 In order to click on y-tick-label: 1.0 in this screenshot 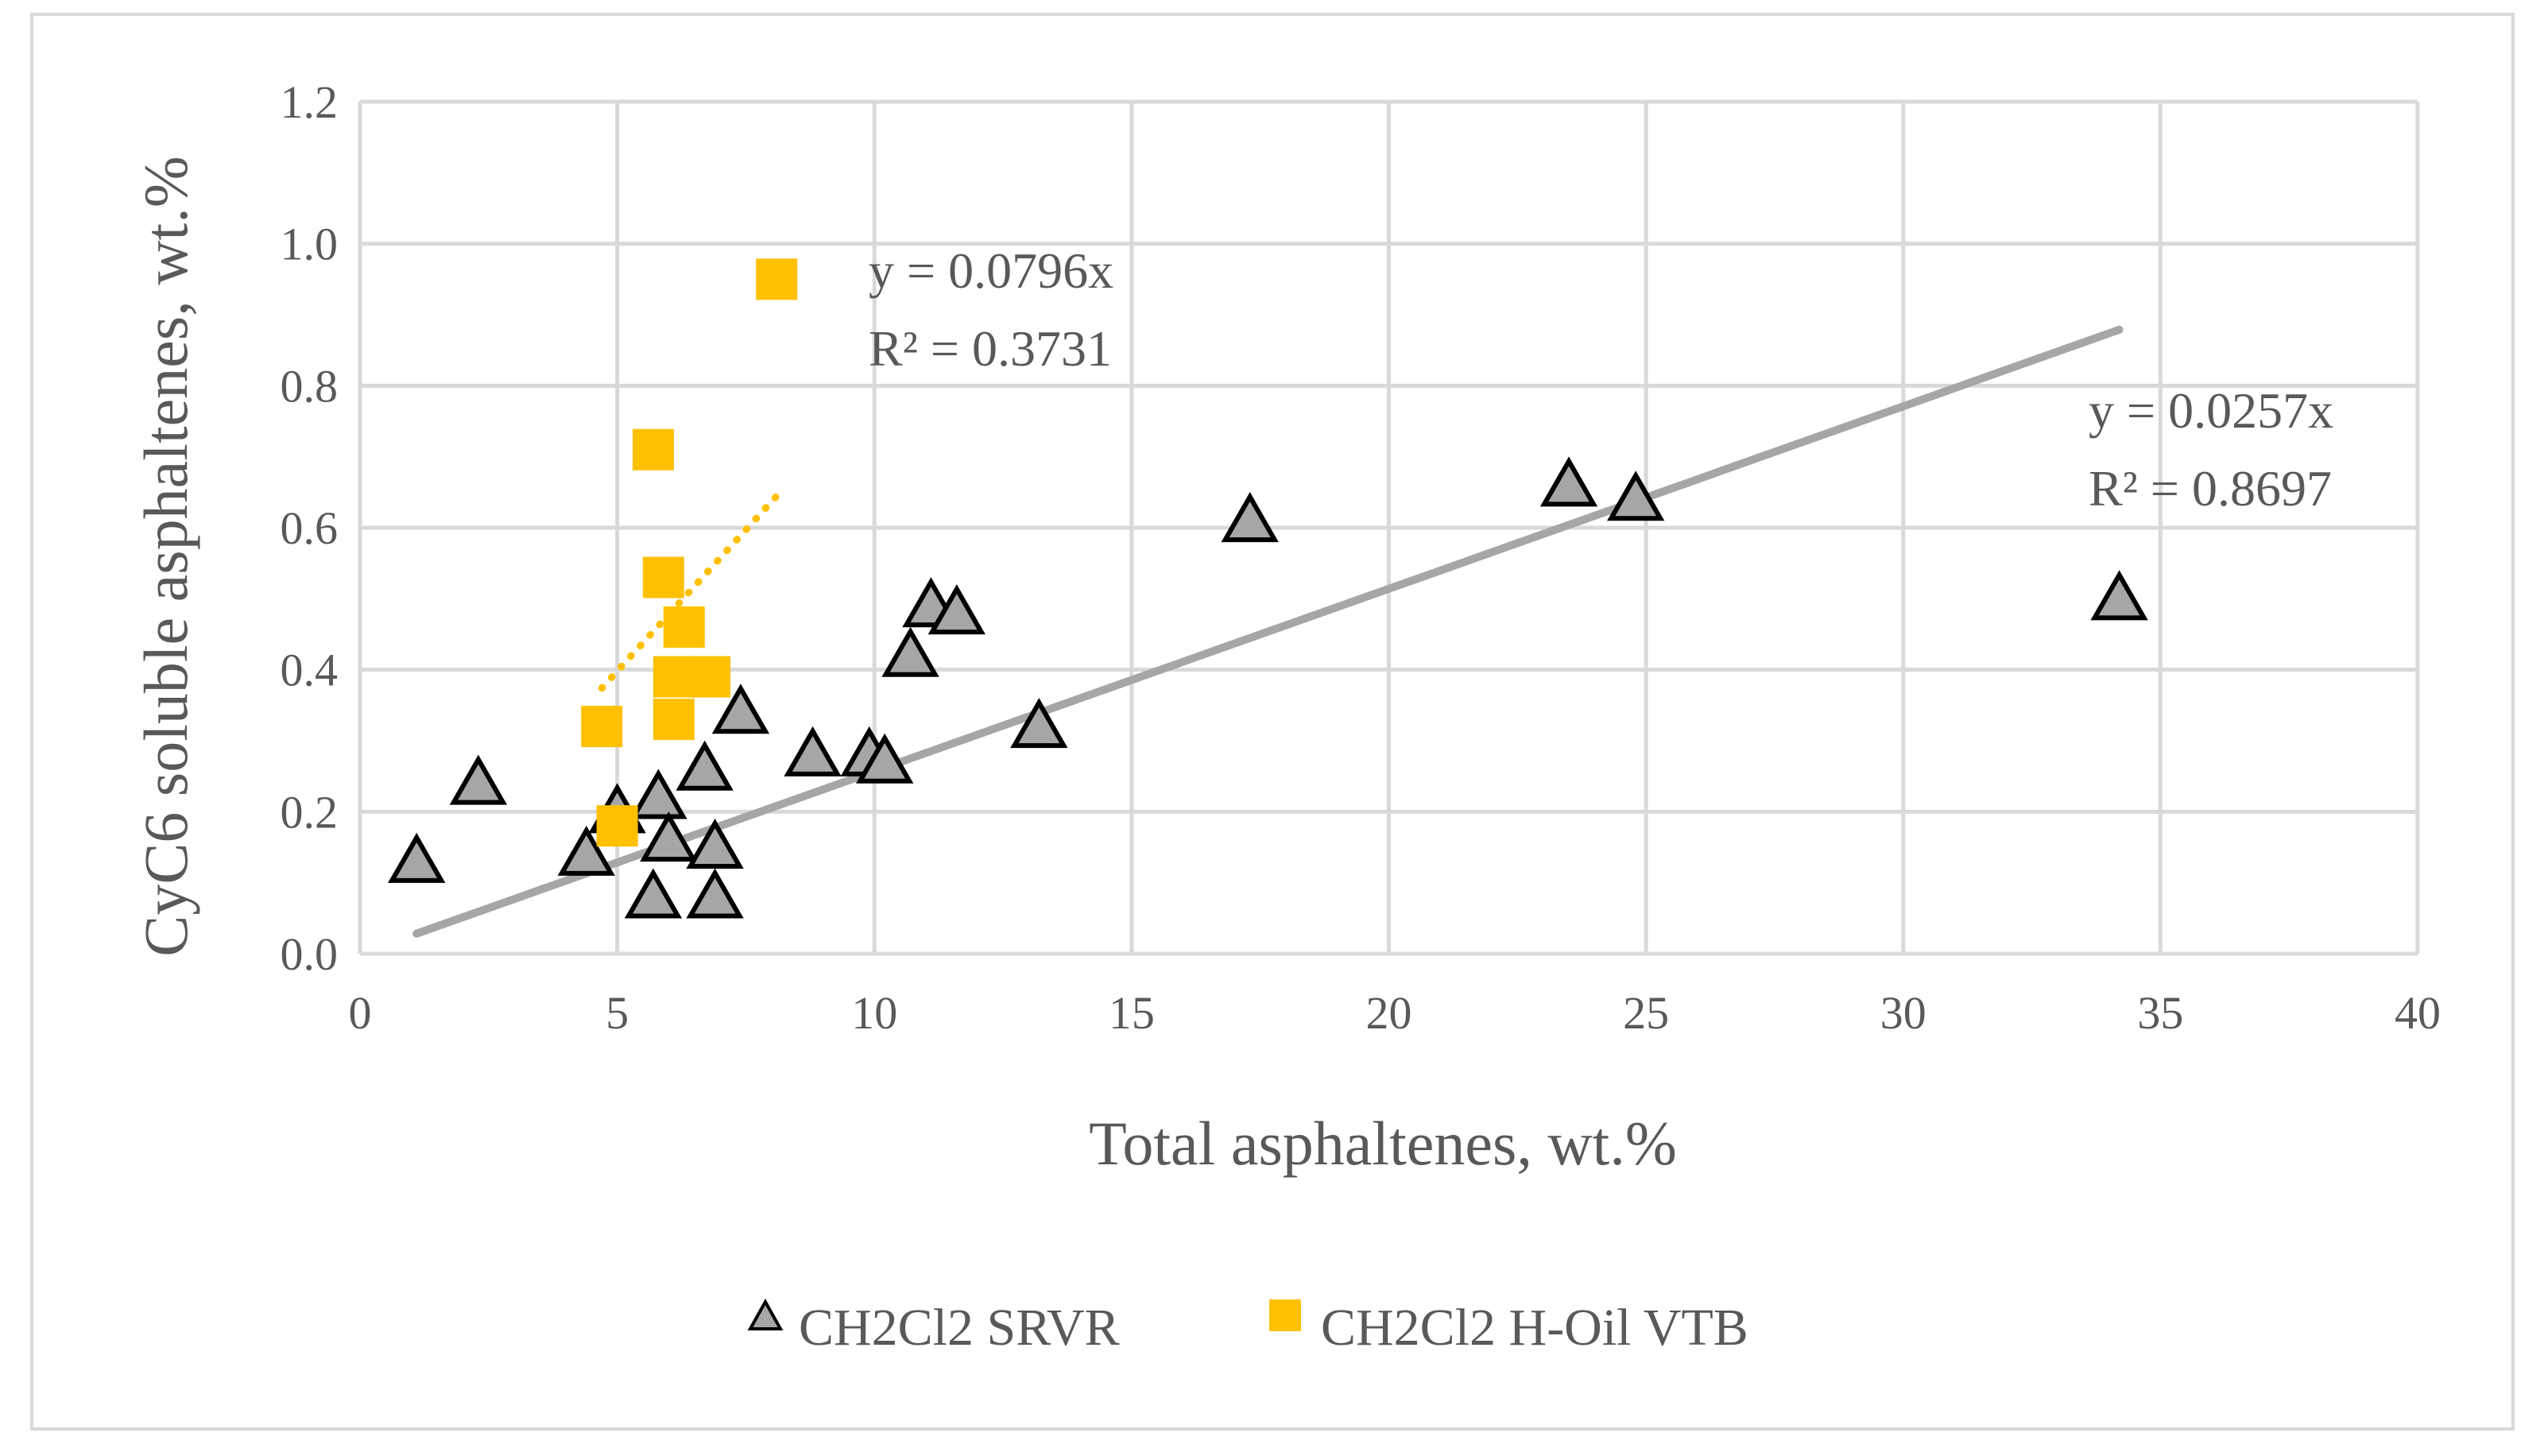, I will do `click(310, 244)`.